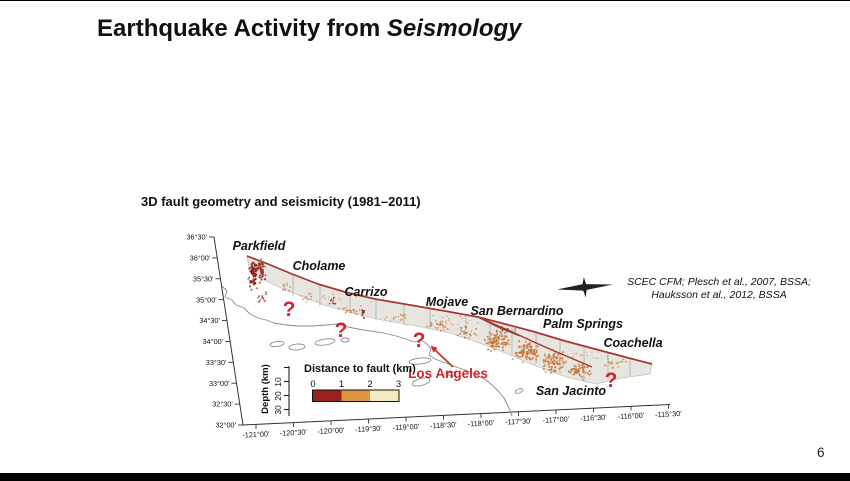 The width and height of the screenshot is (850, 481). I want to click on colorbar-tick-1: 1, so click(341, 384).